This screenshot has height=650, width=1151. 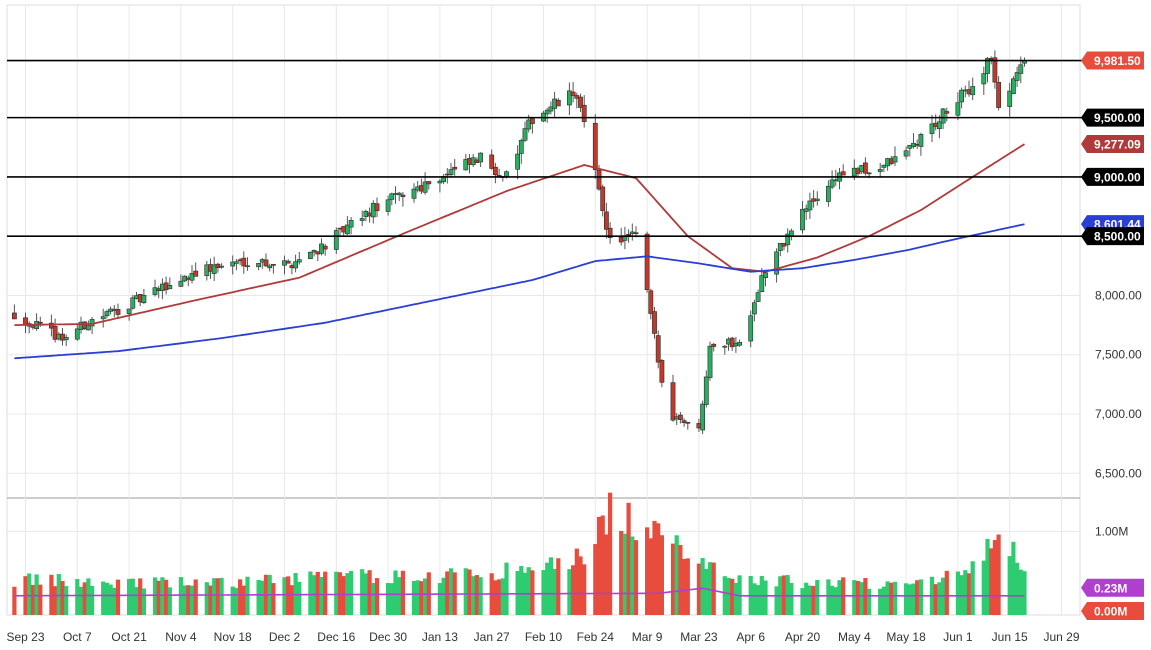 I want to click on price-badge: 9,981.50, so click(x=1112, y=60).